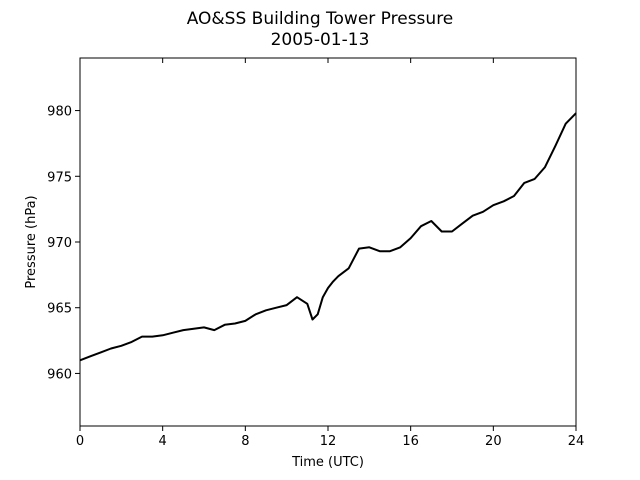 The image size is (640, 480). Describe the element at coordinates (31, 241) in the screenshot. I see `y-axis-label: Pressure (hPa)` at that location.